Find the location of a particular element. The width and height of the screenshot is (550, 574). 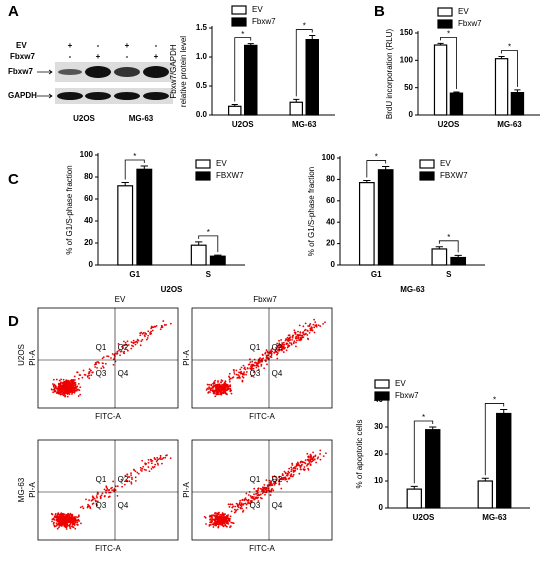

y-tick-label: 100 is located at coordinates (407, 59).